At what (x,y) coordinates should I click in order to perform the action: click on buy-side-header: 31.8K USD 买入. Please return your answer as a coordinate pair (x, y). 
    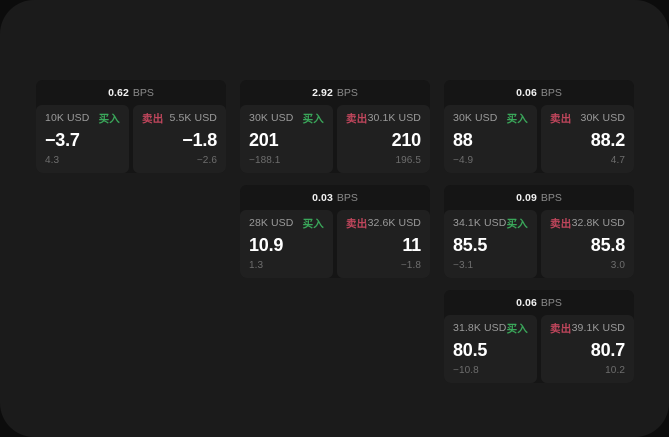
    Looking at the image, I should click on (490, 328).